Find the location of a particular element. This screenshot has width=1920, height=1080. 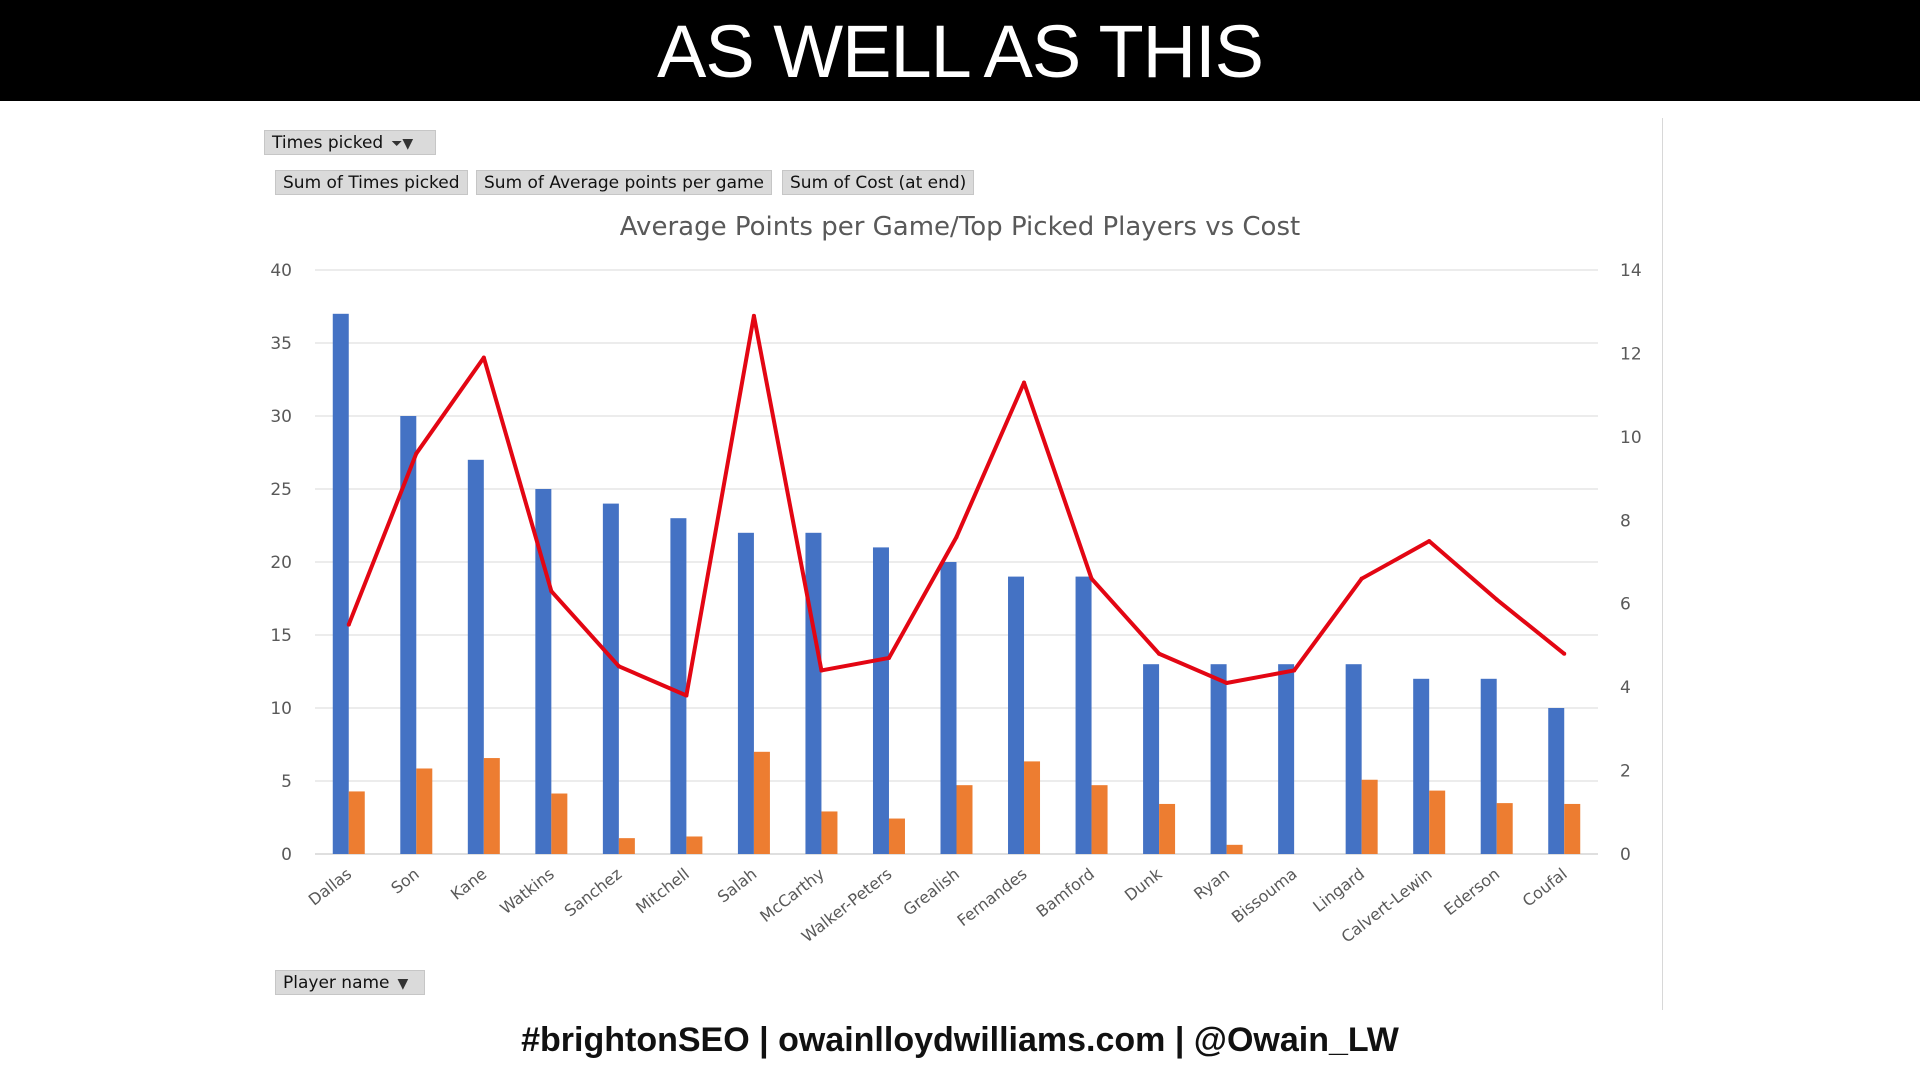

x-tick-label: Grealish is located at coordinates (931, 891).